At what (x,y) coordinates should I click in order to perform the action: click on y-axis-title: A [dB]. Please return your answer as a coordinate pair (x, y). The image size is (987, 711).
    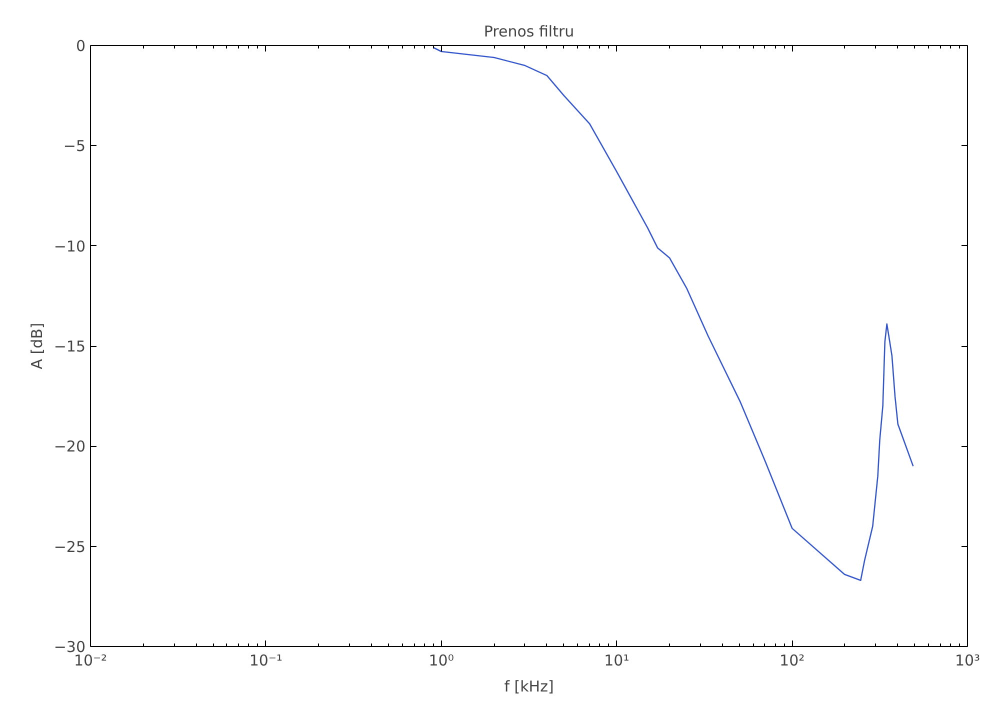
    Looking at the image, I should click on (37, 346).